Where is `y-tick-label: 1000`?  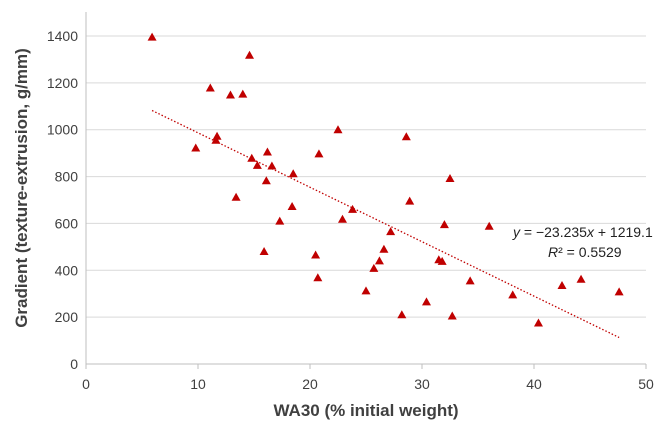 y-tick-label: 1000 is located at coordinates (62, 130).